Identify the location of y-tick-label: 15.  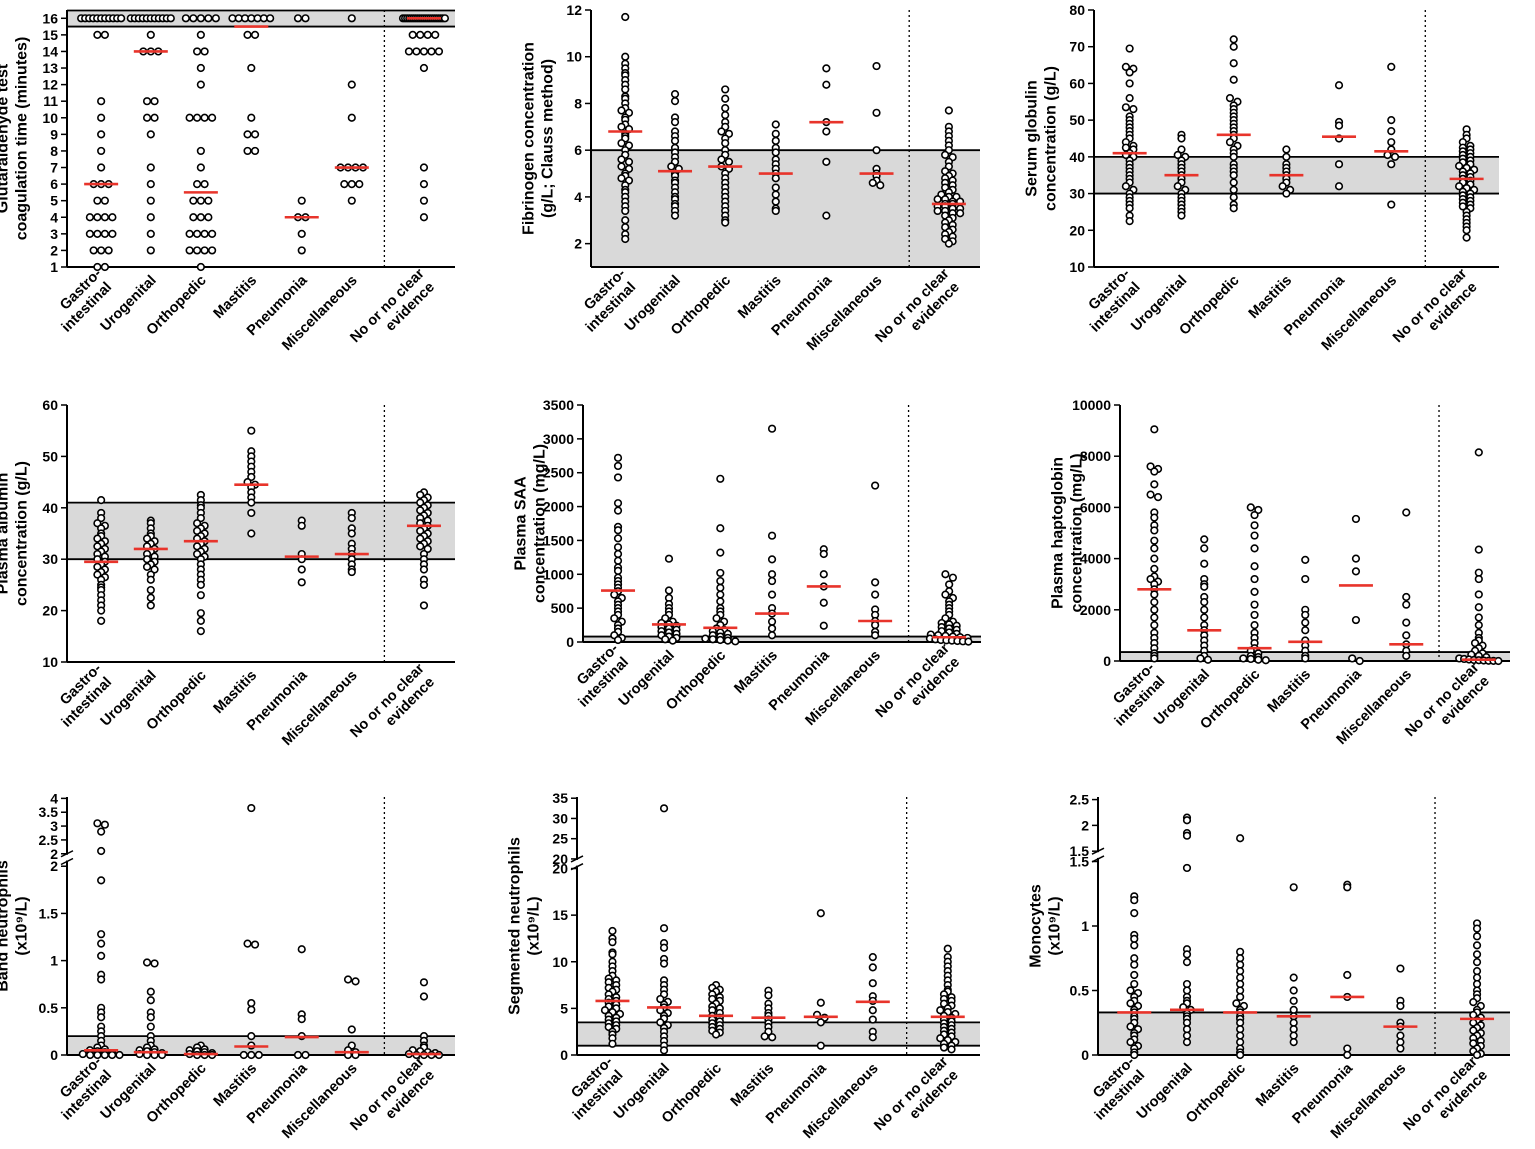
(50, 35).